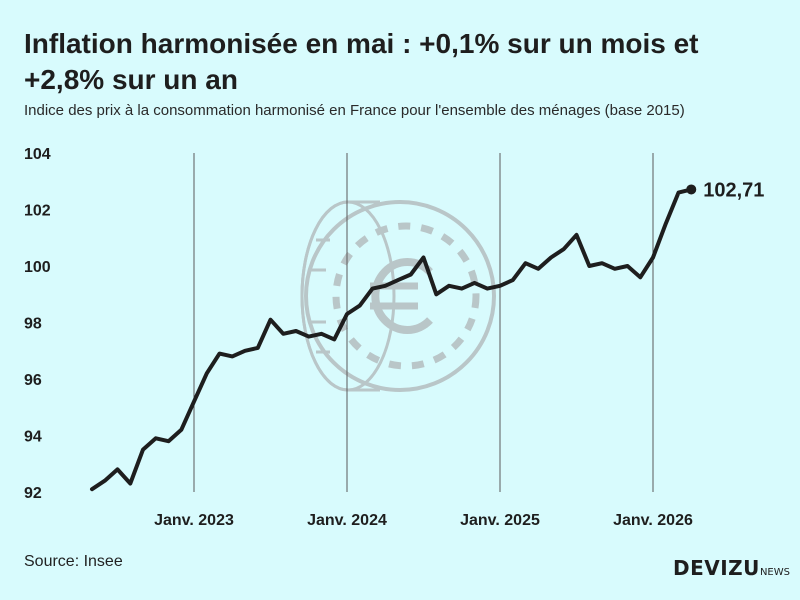 Image resolution: width=800 pixels, height=600 pixels. I want to click on euro-coin-icon, so click(398, 296).